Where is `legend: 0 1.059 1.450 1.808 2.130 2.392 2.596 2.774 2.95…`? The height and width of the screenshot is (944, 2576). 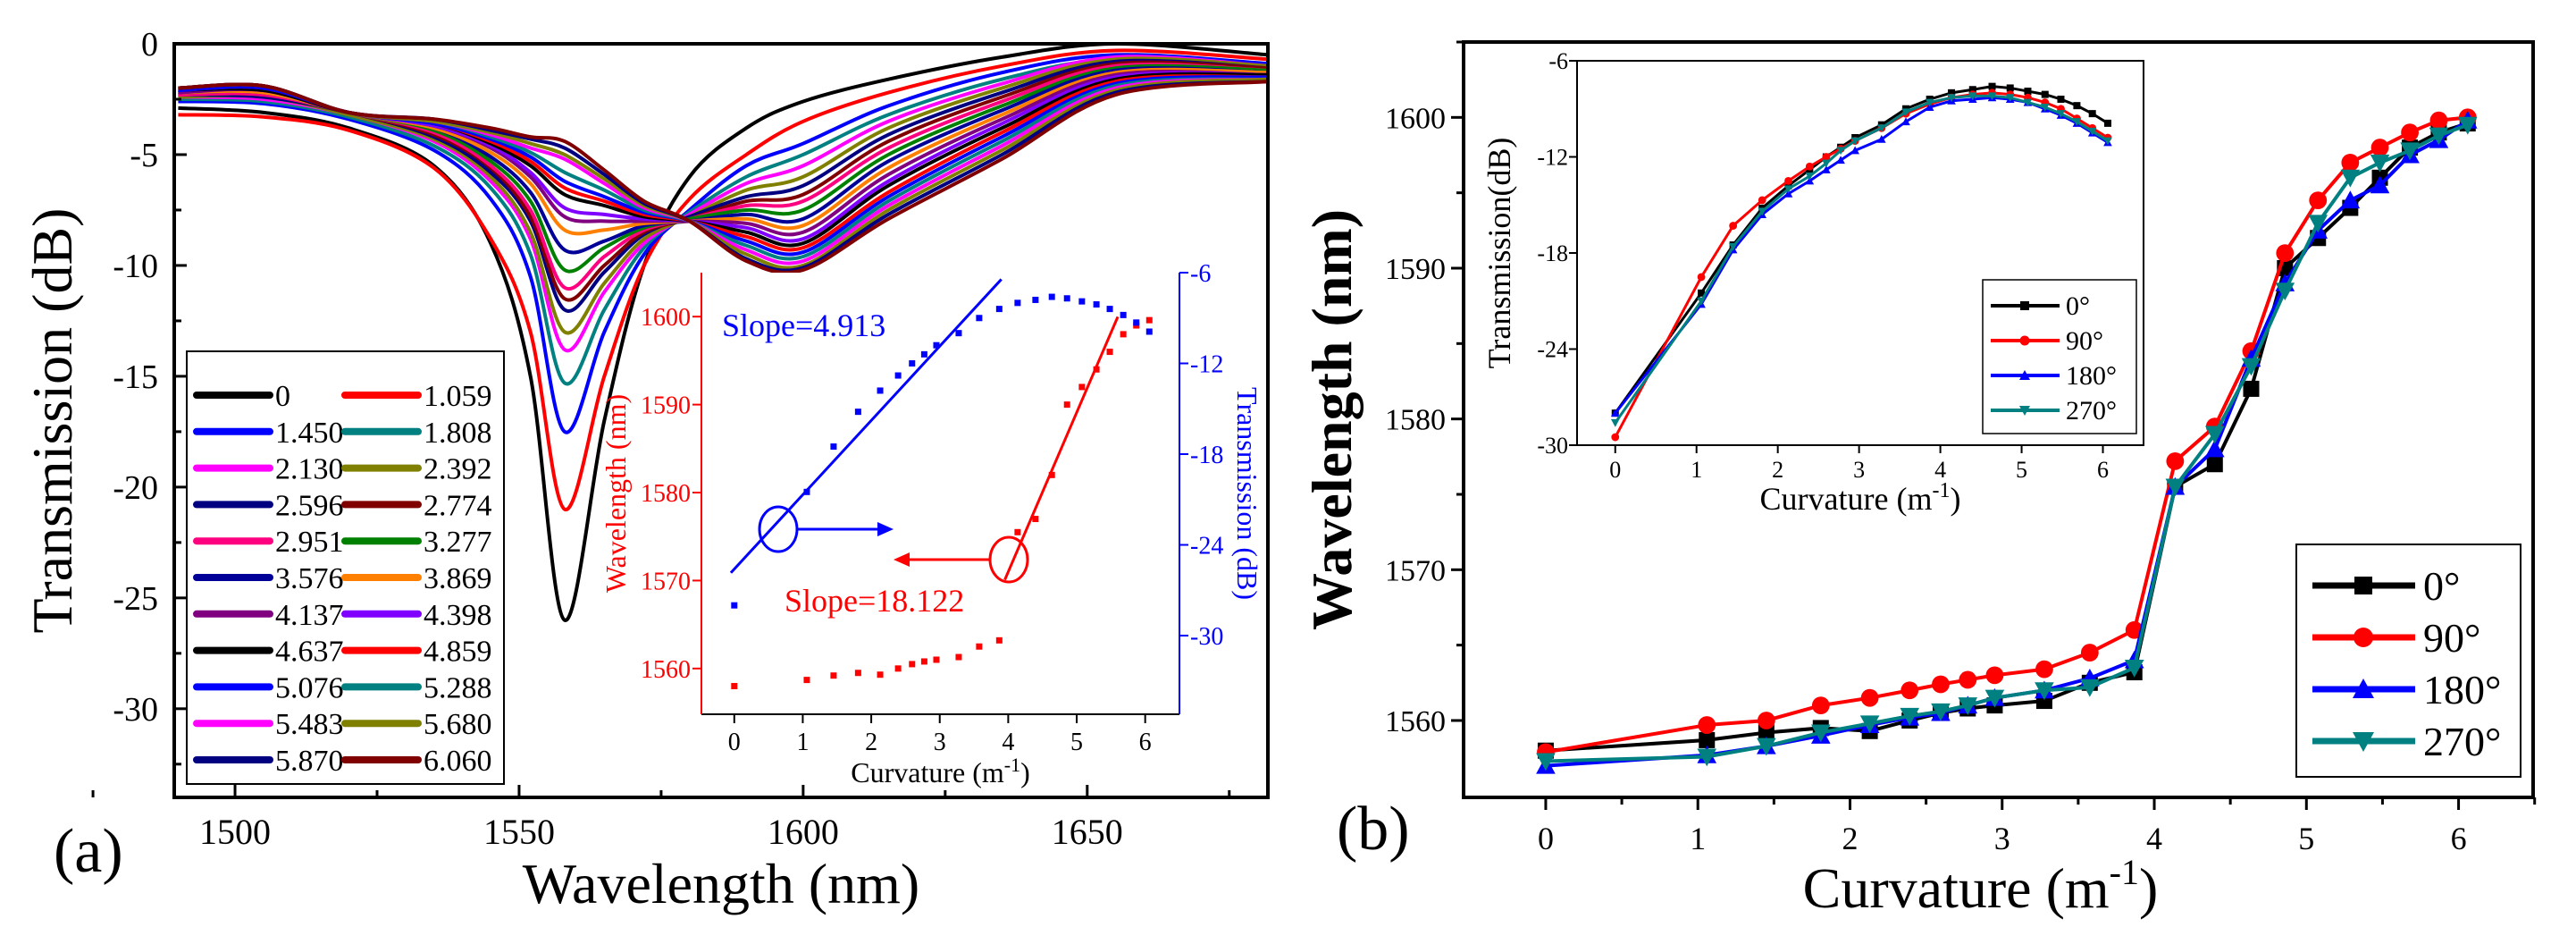 legend: 0 1.059 1.450 1.808 2.130 2.392 2.596 2.774 2.95… is located at coordinates (345, 567).